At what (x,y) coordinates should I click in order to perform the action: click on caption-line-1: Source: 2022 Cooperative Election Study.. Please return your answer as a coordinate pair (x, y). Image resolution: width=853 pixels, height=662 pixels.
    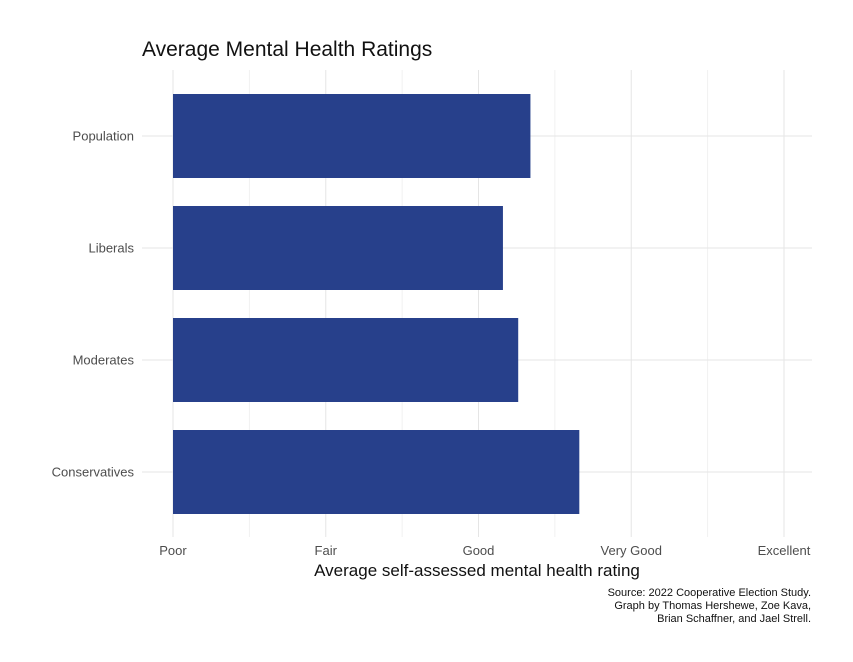
    Looking at the image, I should click on (709, 593).